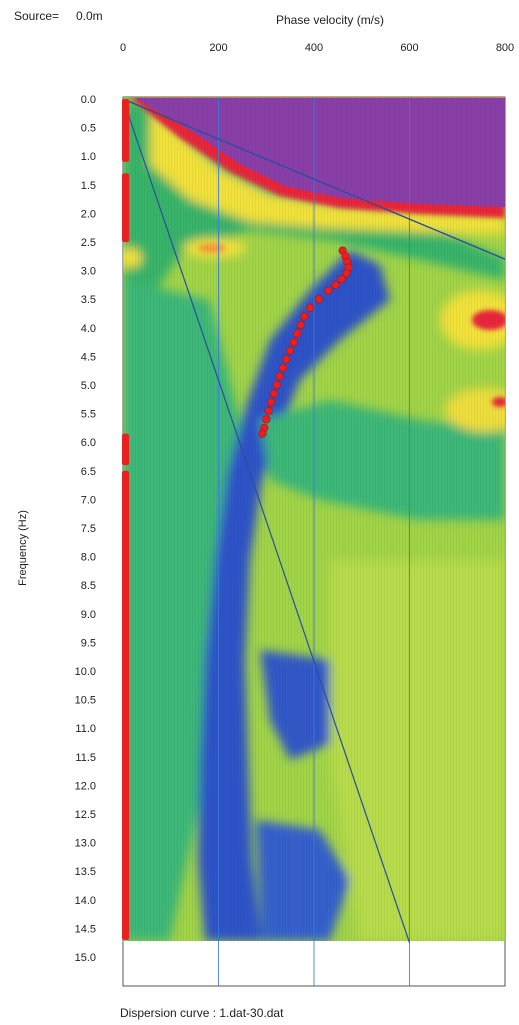 The height and width of the screenshot is (1025, 519). I want to click on y-tick-label: 1.0, so click(88, 157).